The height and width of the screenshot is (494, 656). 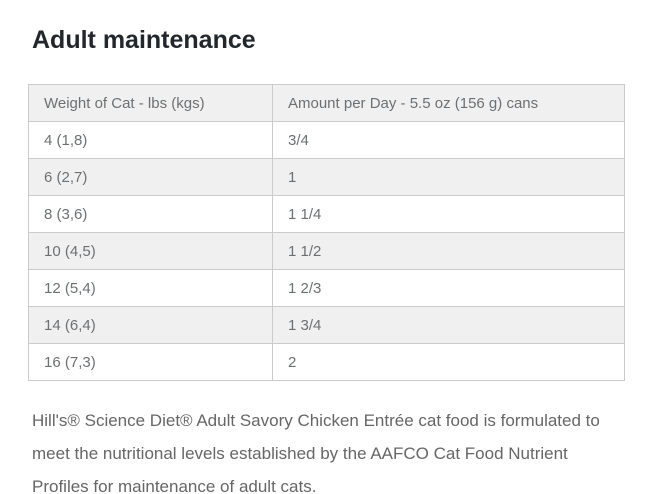 I want to click on amount-cell: 2, so click(x=448, y=362).